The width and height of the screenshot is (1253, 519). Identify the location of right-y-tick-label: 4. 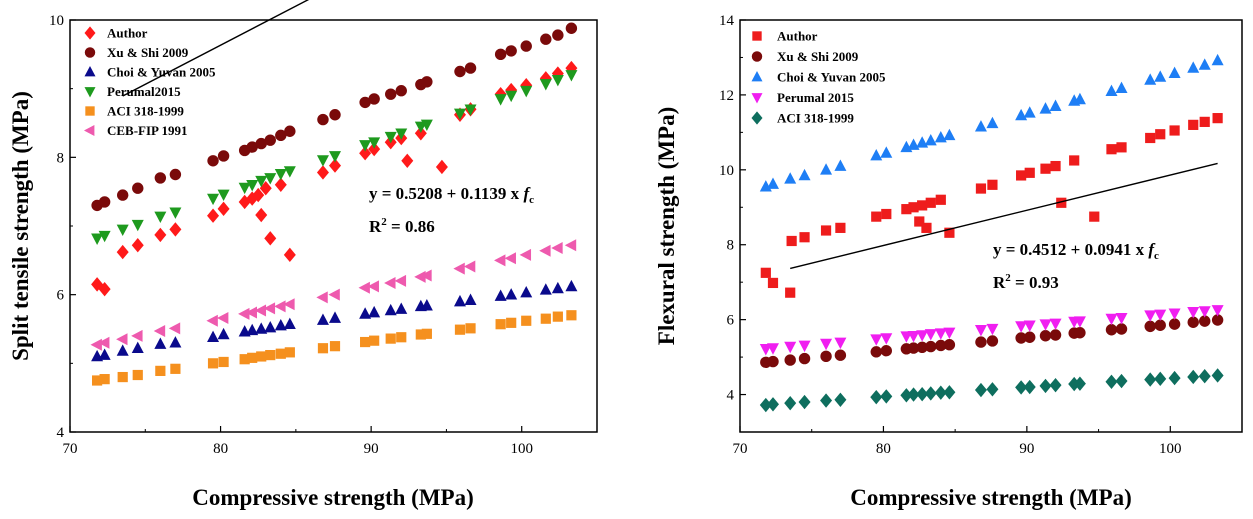
(731, 396).